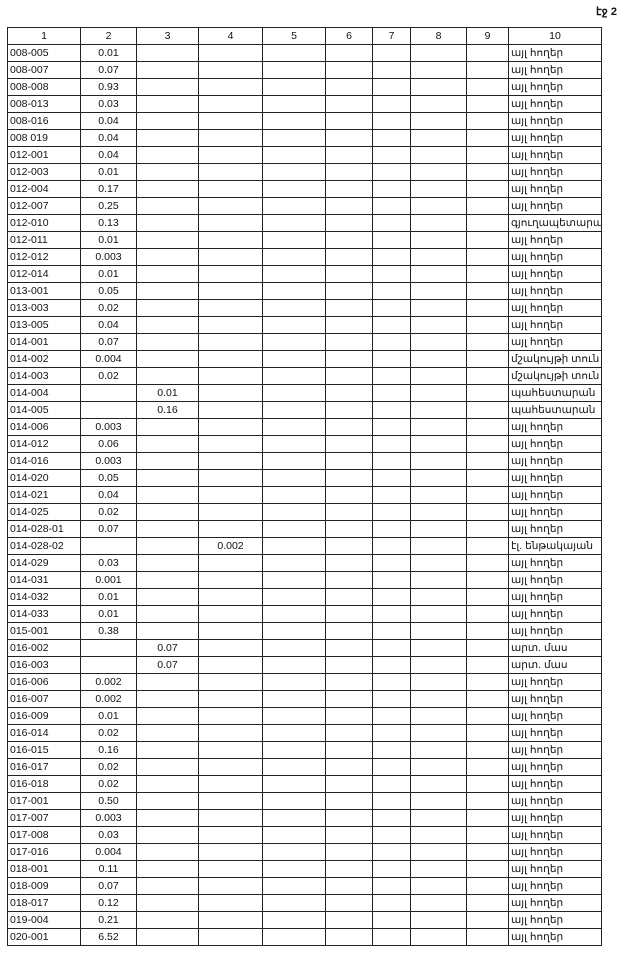 This screenshot has width=642, height=958. Describe the element at coordinates (304, 206) in the screenshot. I see `table-row: 012-007 0.25 այլ հողեր` at that location.